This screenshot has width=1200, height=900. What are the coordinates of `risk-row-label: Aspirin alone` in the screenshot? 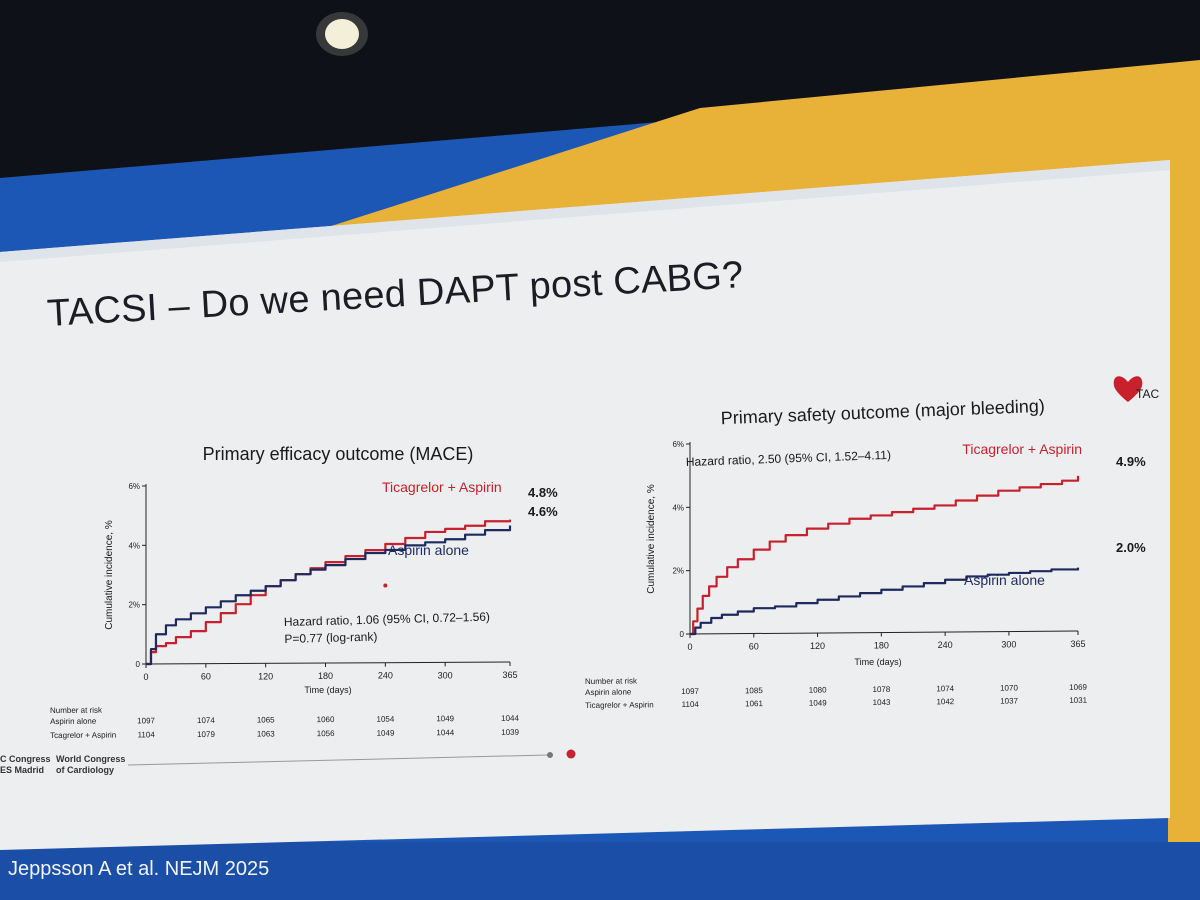 It's located at (73, 721).